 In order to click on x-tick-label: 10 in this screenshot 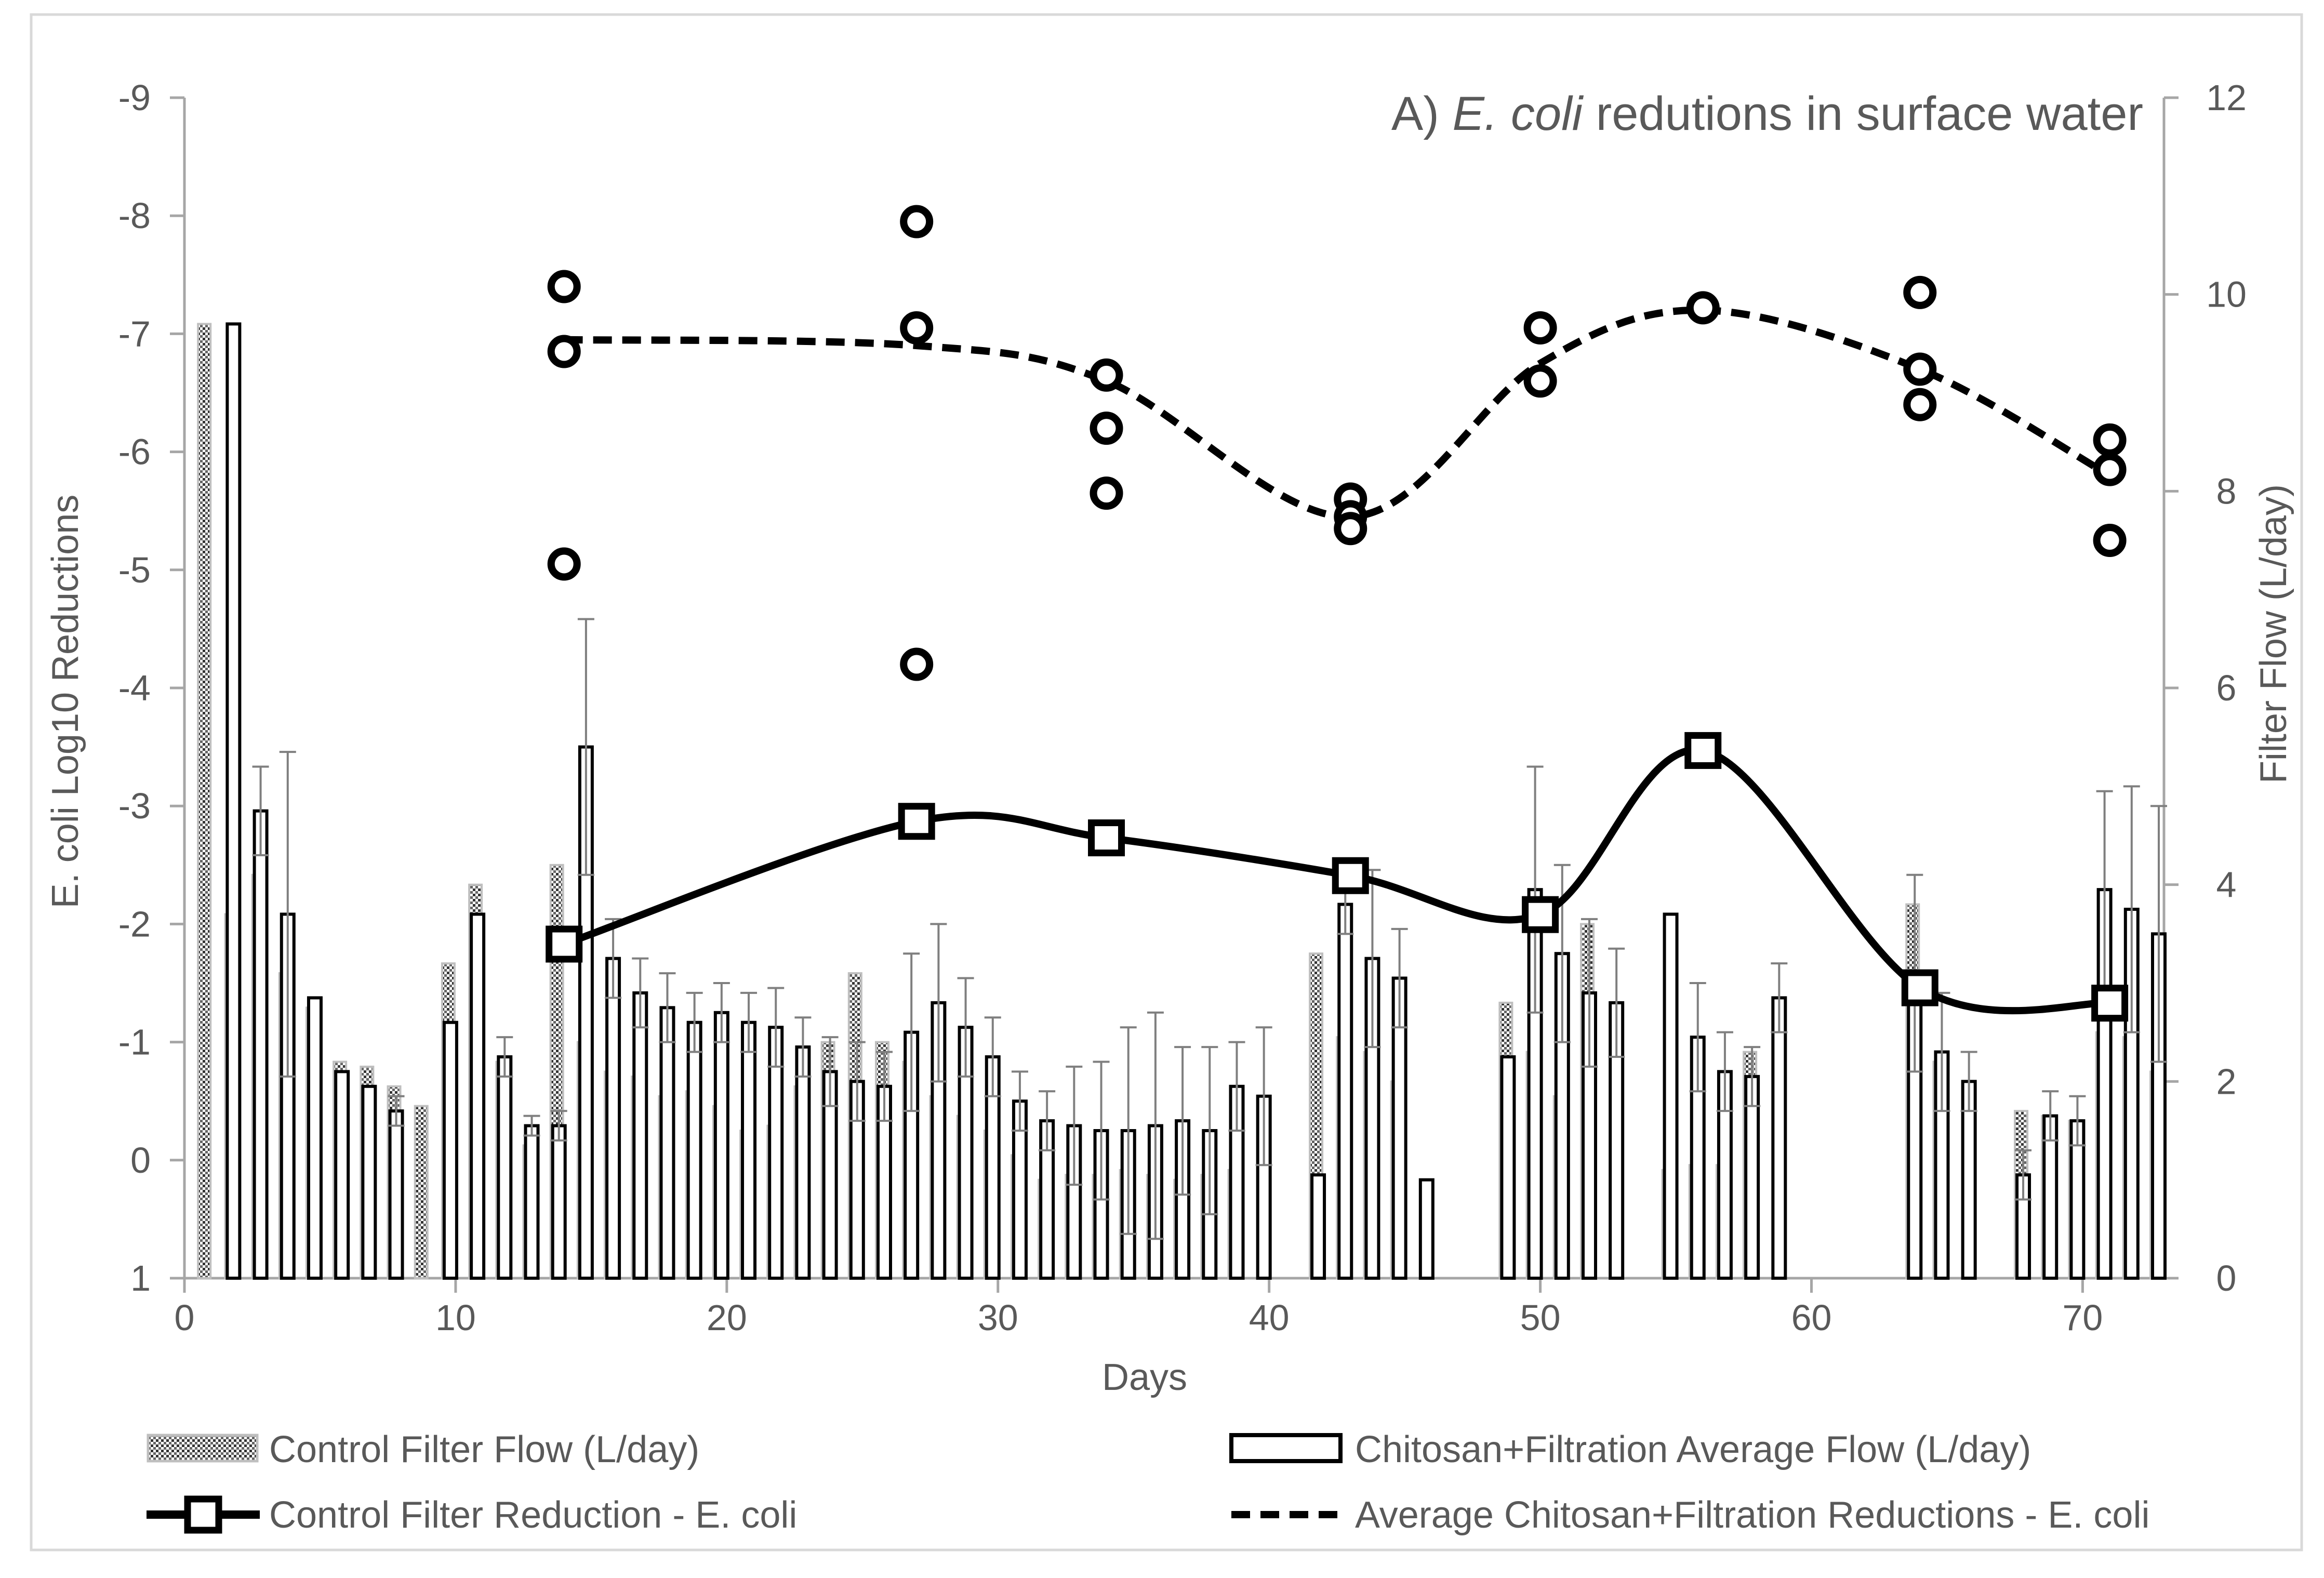, I will do `click(455, 1317)`.